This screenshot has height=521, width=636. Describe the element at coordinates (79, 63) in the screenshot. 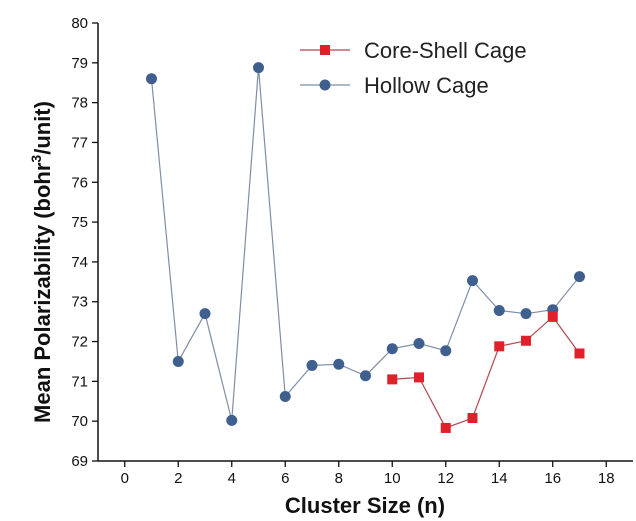

I see `y-tick-label: 79` at that location.